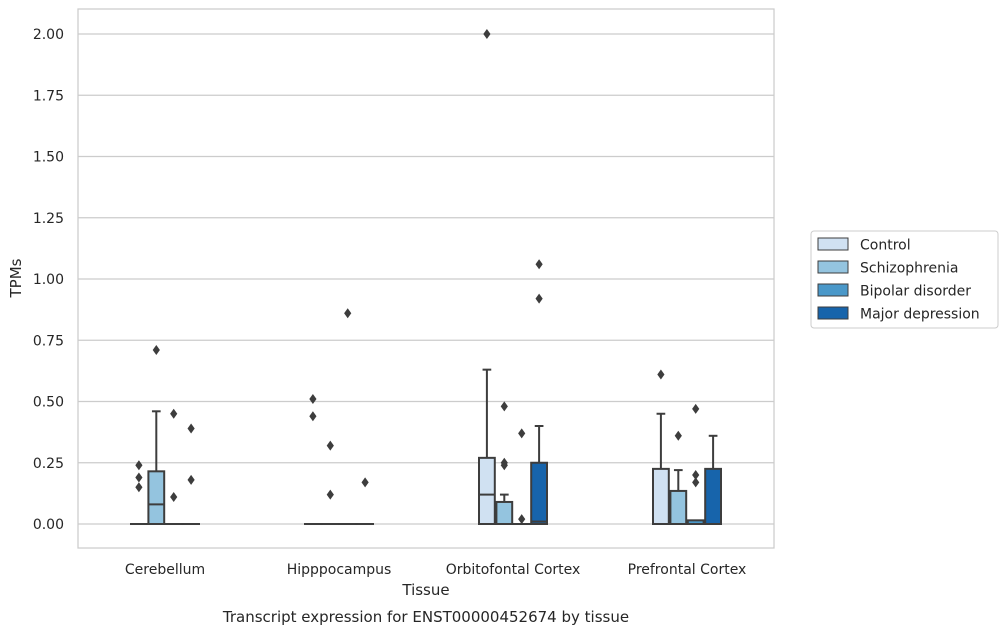 The image size is (1007, 634). I want to click on legend-label: Bipolar disorder, so click(915, 292).